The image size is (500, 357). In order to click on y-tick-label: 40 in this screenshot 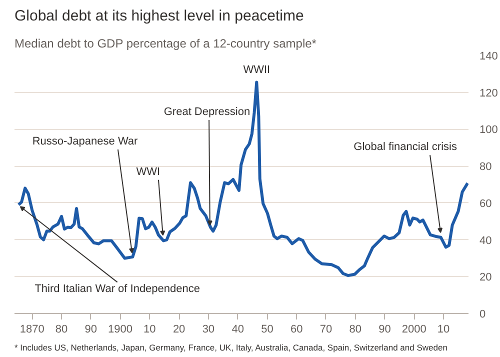, I will do `click(486, 240)`.